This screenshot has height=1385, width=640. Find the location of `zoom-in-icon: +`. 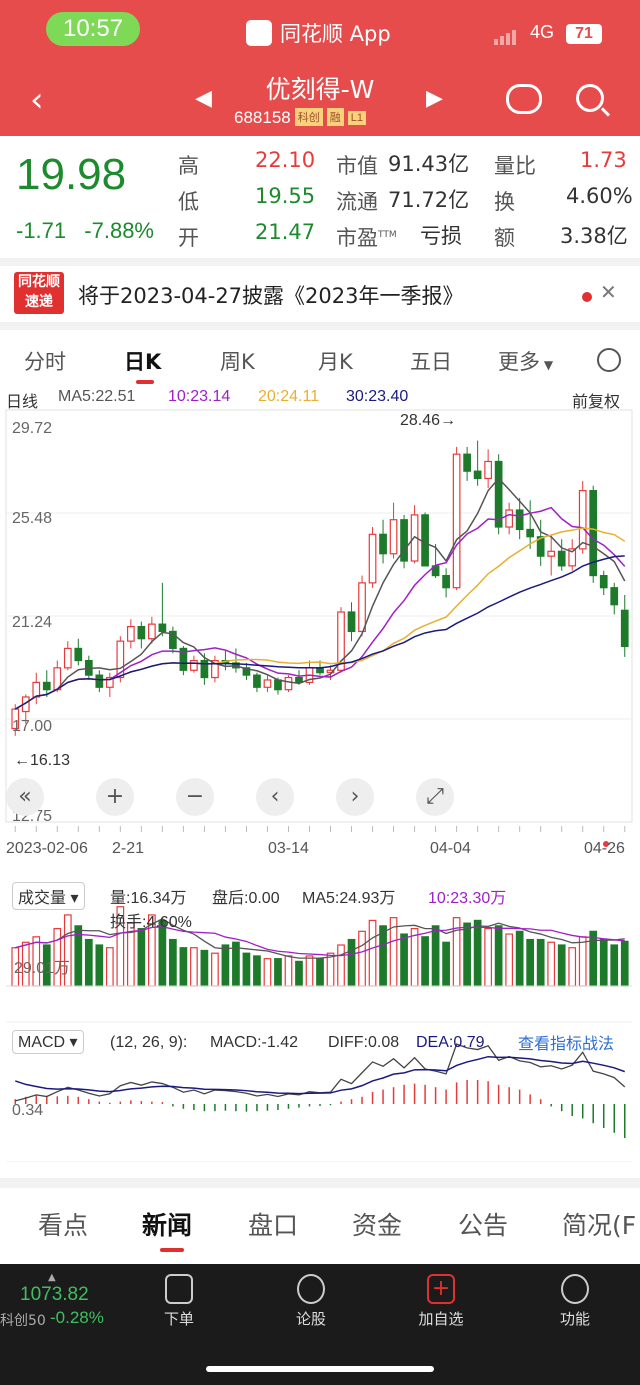

zoom-in-icon: + is located at coordinates (115, 797).